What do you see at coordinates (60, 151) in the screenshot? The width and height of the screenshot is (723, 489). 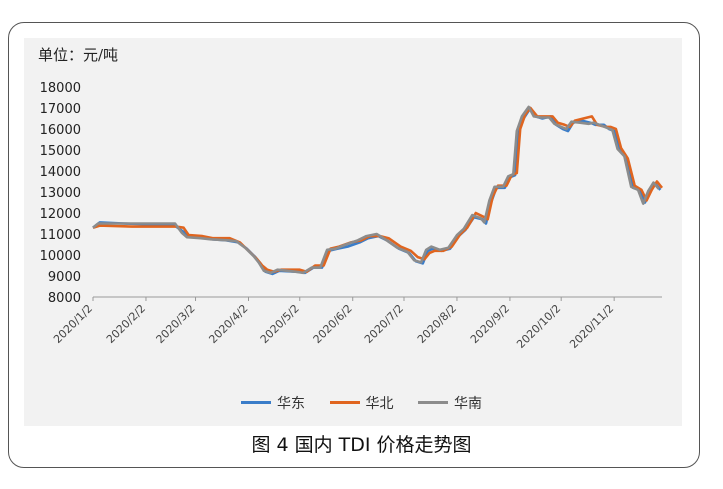 I see `y-tick-label: 15000` at bounding box center [60, 151].